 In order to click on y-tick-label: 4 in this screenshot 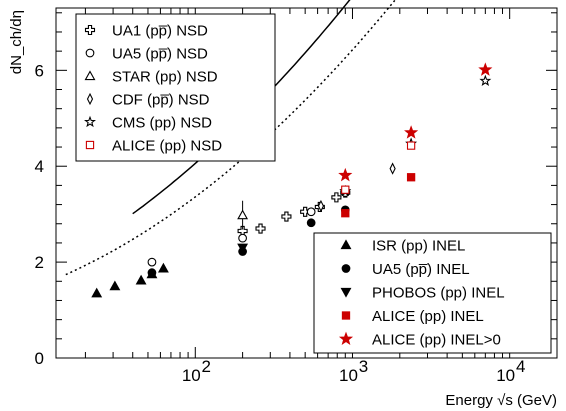, I will do `click(39, 166)`.